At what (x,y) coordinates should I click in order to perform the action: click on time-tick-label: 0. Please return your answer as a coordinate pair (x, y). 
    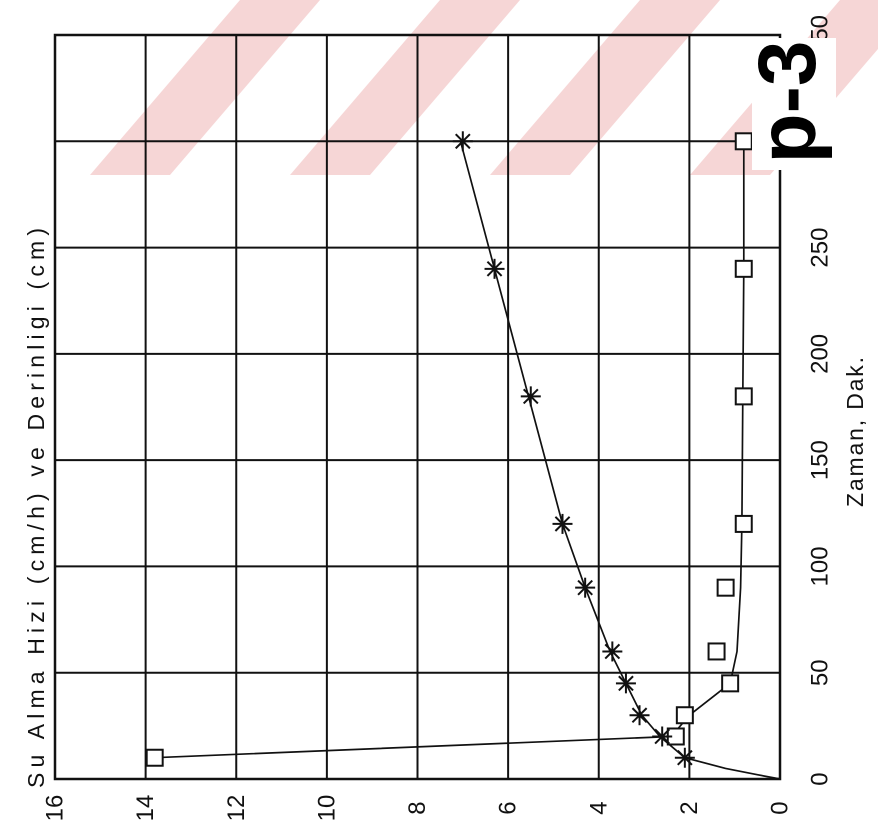
    Looking at the image, I should click on (820, 778).